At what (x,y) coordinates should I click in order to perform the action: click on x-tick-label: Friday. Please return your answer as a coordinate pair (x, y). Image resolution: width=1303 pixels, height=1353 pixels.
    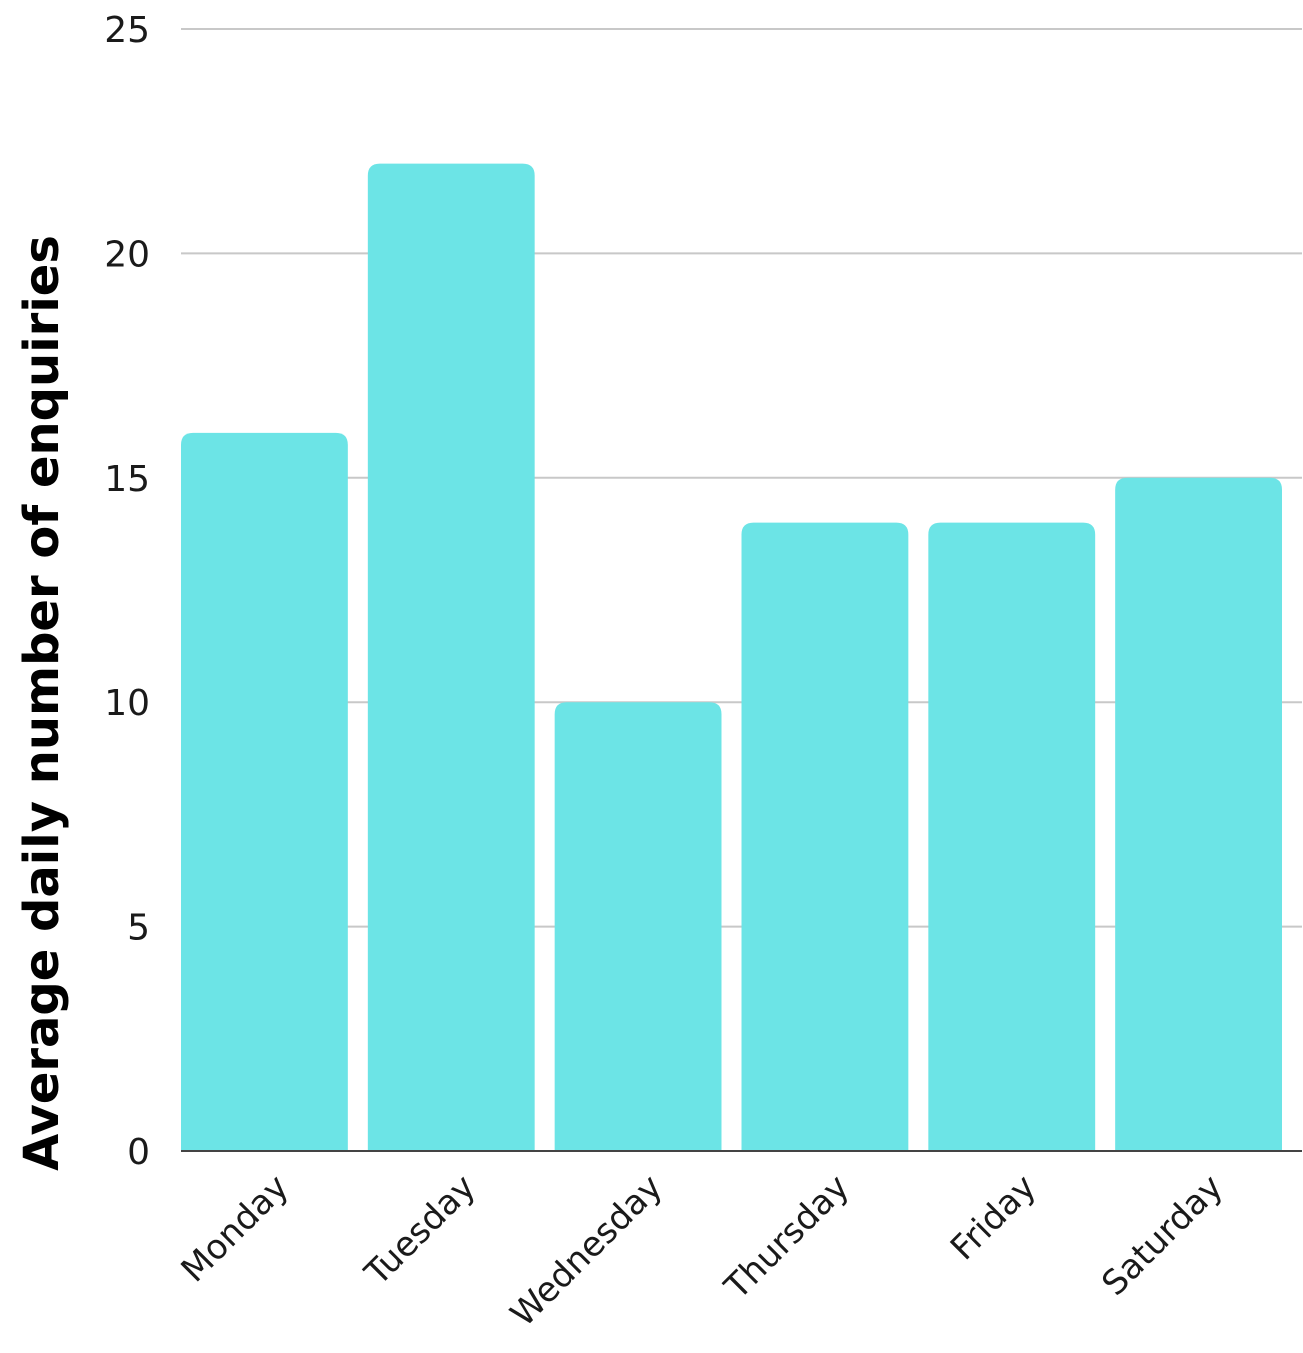
    Looking at the image, I should click on (993, 1217).